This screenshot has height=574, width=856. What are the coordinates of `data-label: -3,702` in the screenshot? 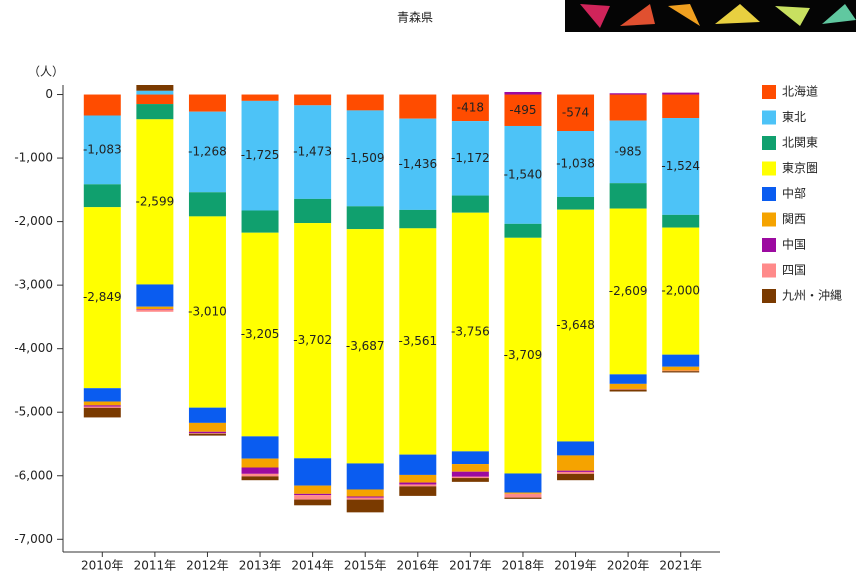 It's located at (312, 340).